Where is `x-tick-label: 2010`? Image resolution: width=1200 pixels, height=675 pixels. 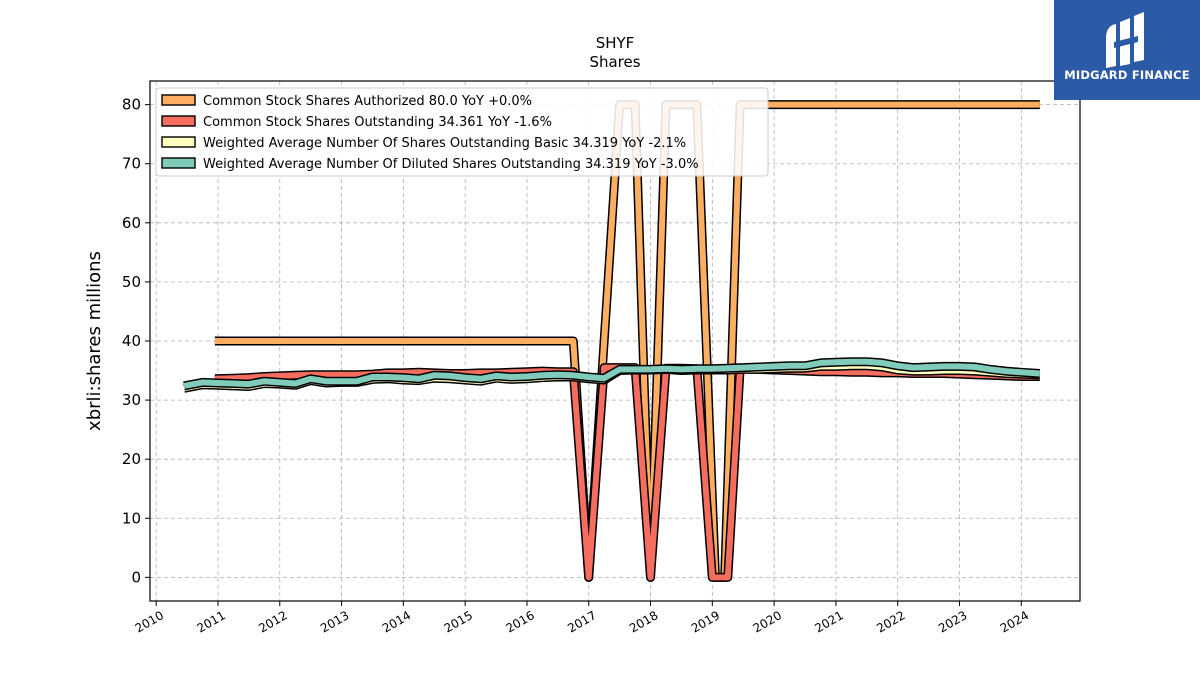
x-tick-label: 2010 is located at coordinates (149, 621).